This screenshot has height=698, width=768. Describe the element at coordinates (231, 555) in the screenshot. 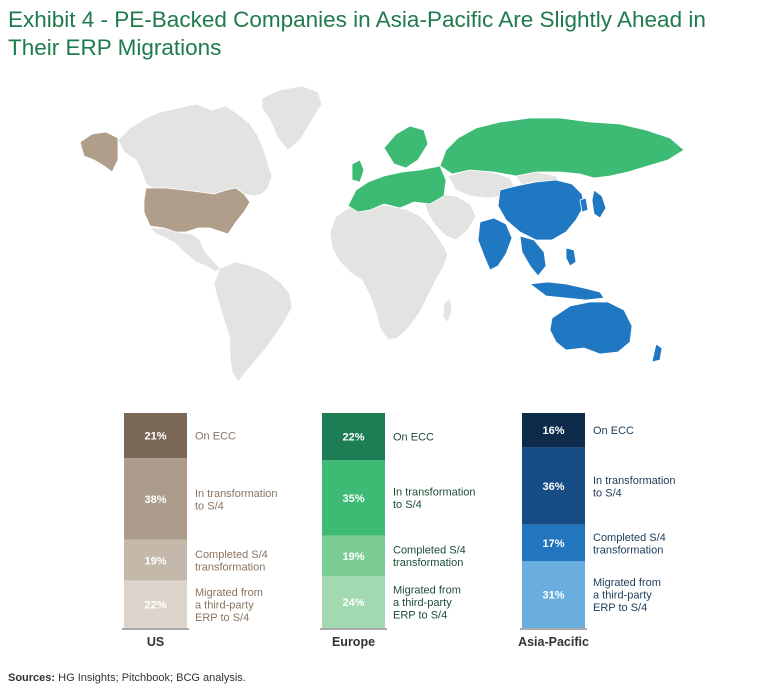

I see `segment-label-us-3: Completed S/4` at that location.